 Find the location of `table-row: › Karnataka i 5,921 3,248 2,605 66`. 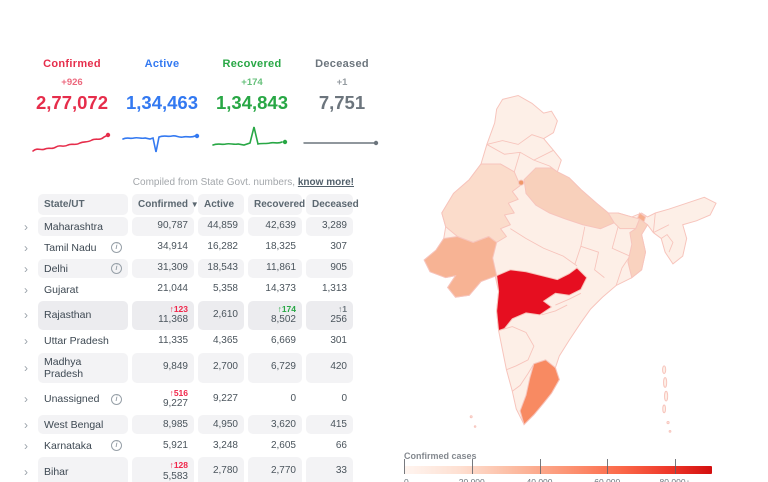

table-row: › Karnataka i 5,921 3,248 2,605 66 is located at coordinates (192, 445).